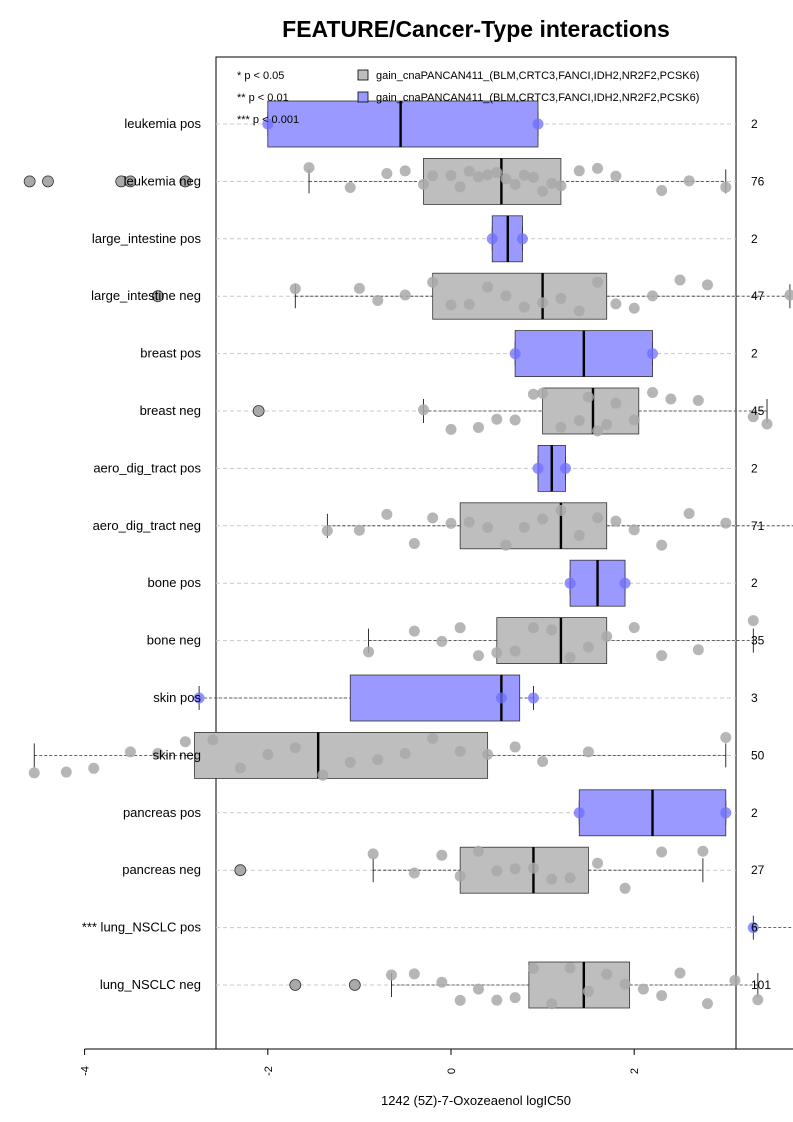  Describe the element at coordinates (174, 640) in the screenshot. I see `category-label: bone neg` at that location.